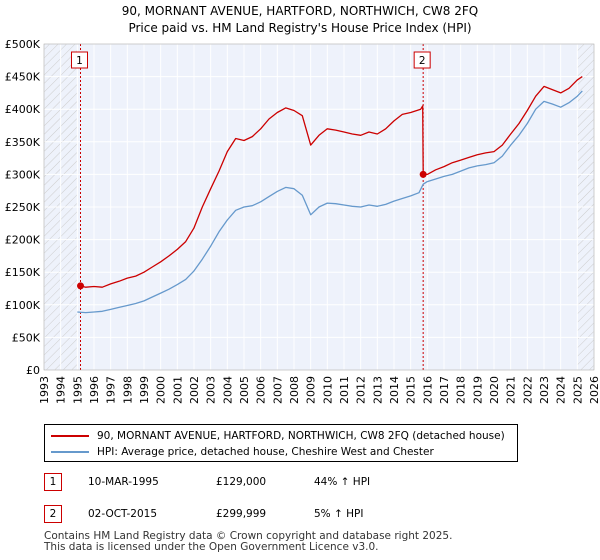 The image size is (600, 560). I want to click on x-tick-label: 2000, so click(161, 390).